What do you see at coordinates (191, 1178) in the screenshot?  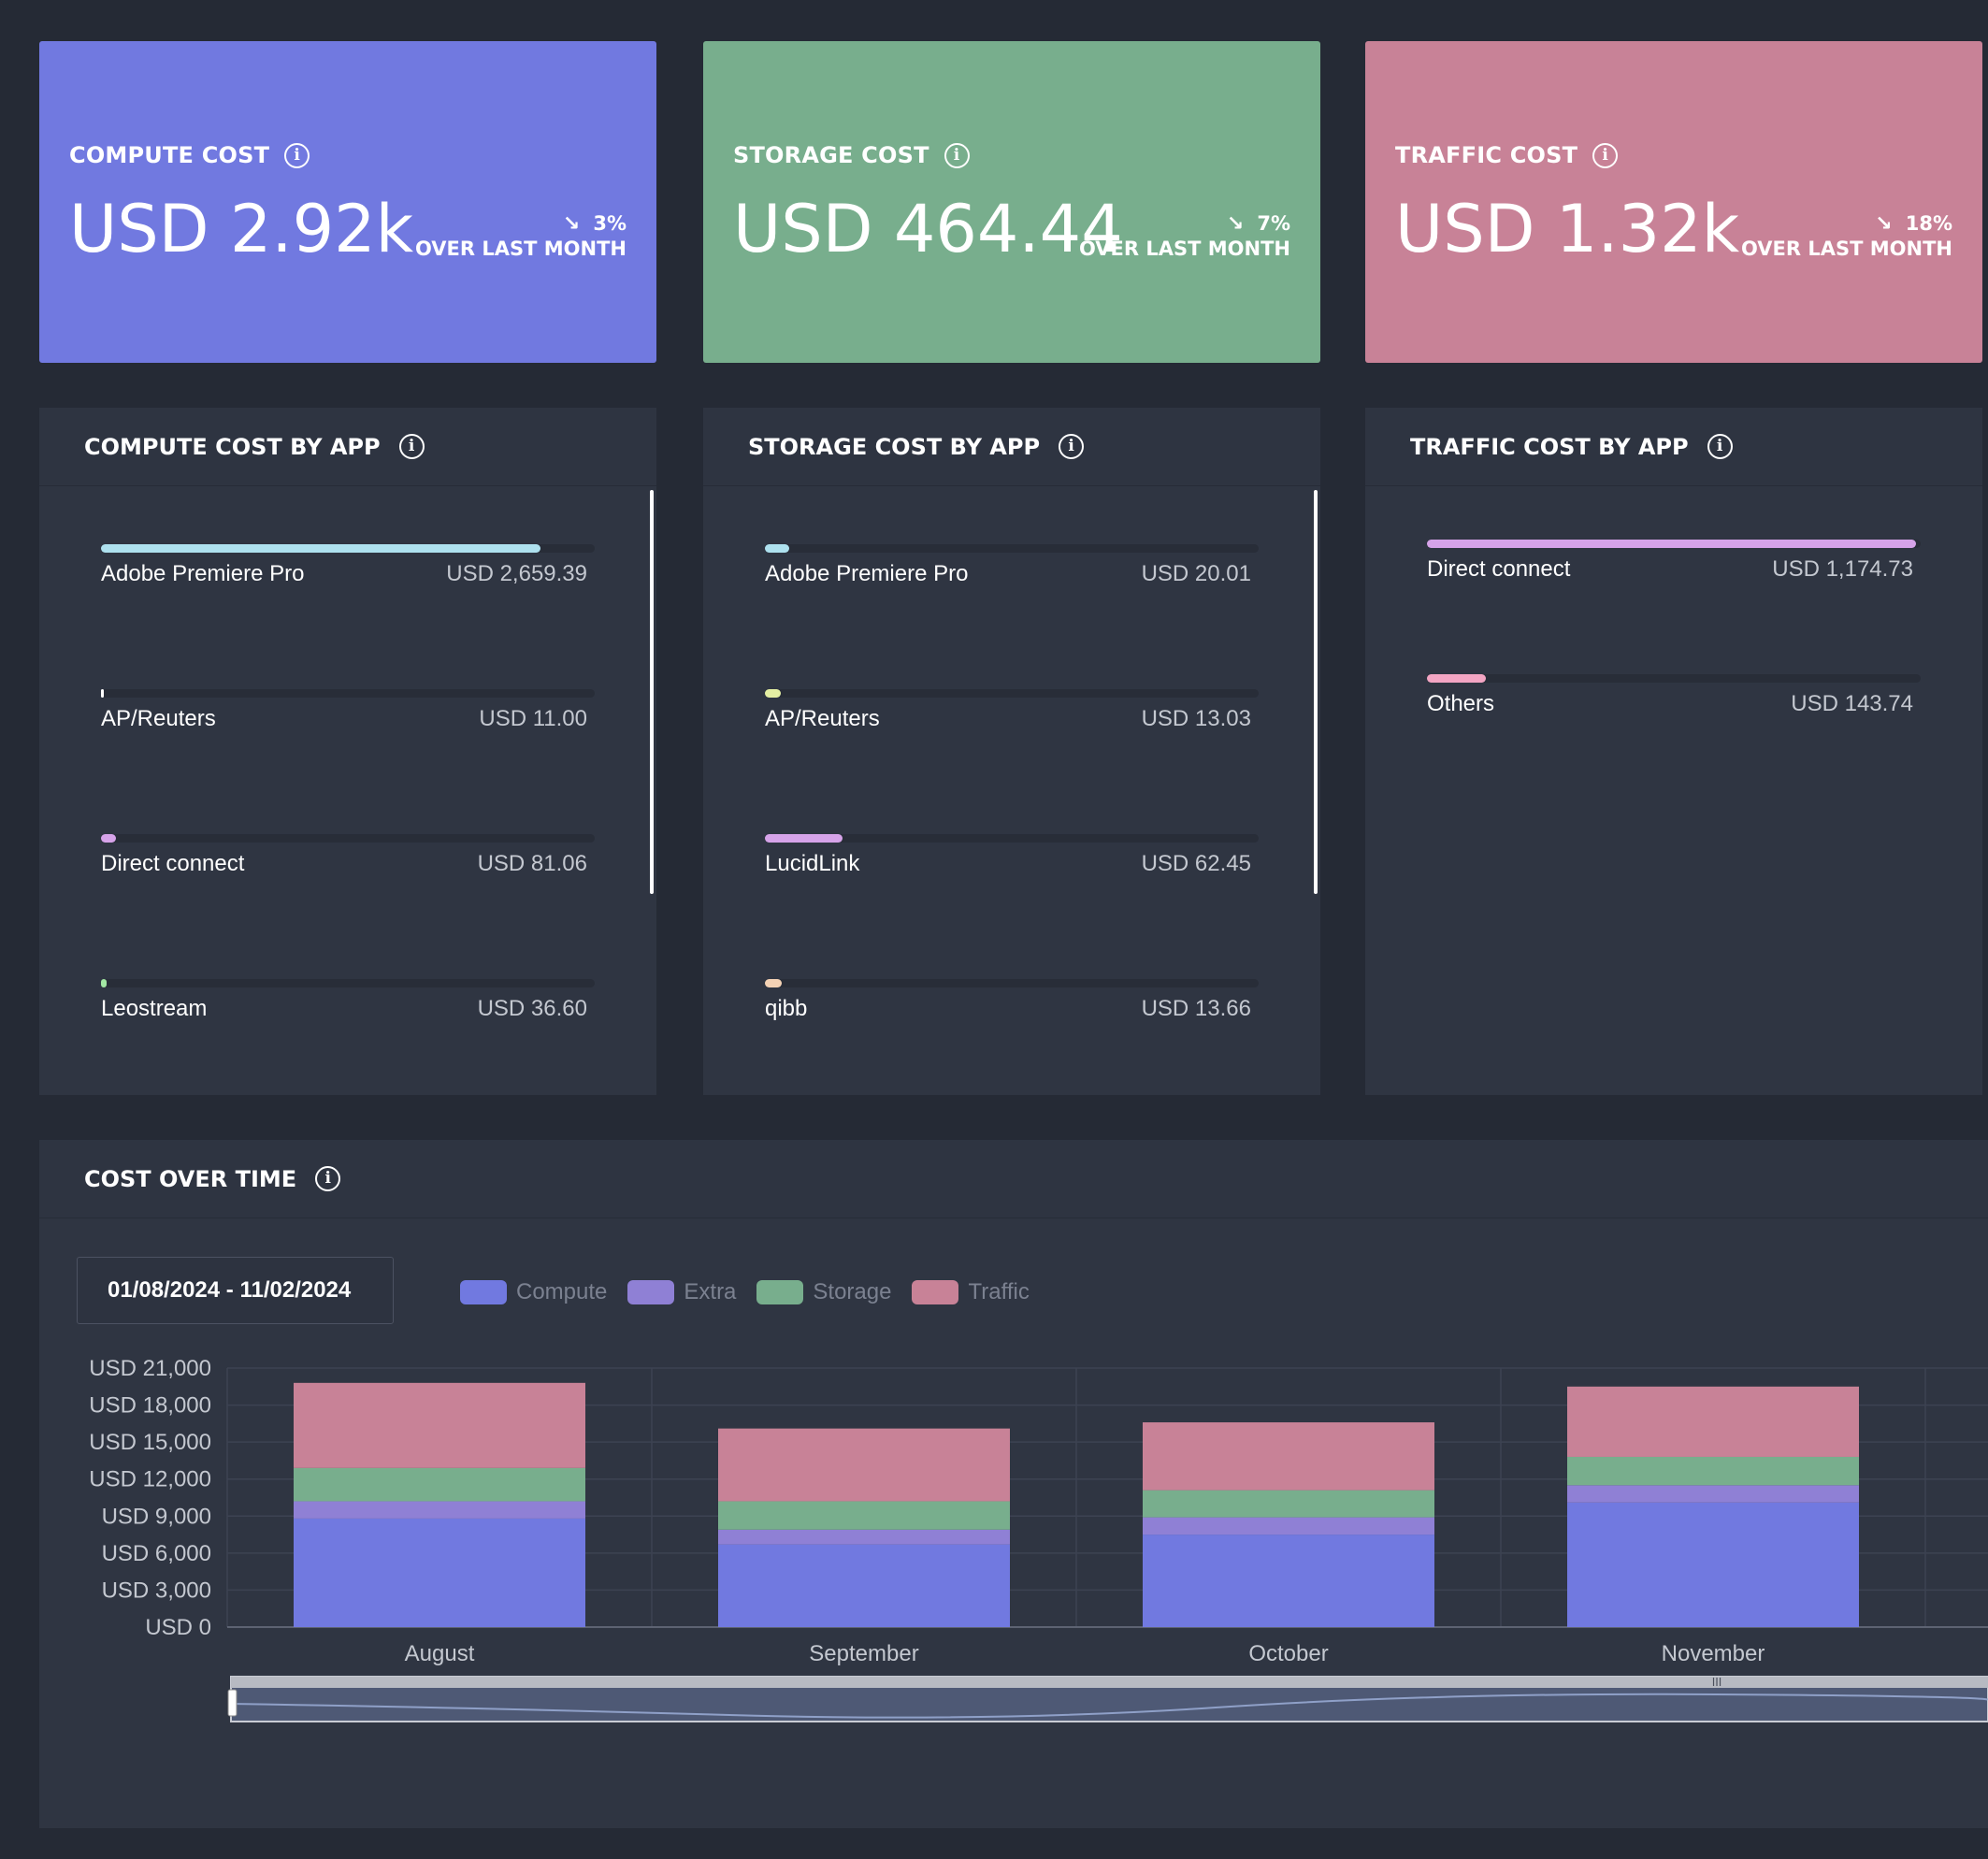 I see `panel-title: COST OVER TIME` at bounding box center [191, 1178].